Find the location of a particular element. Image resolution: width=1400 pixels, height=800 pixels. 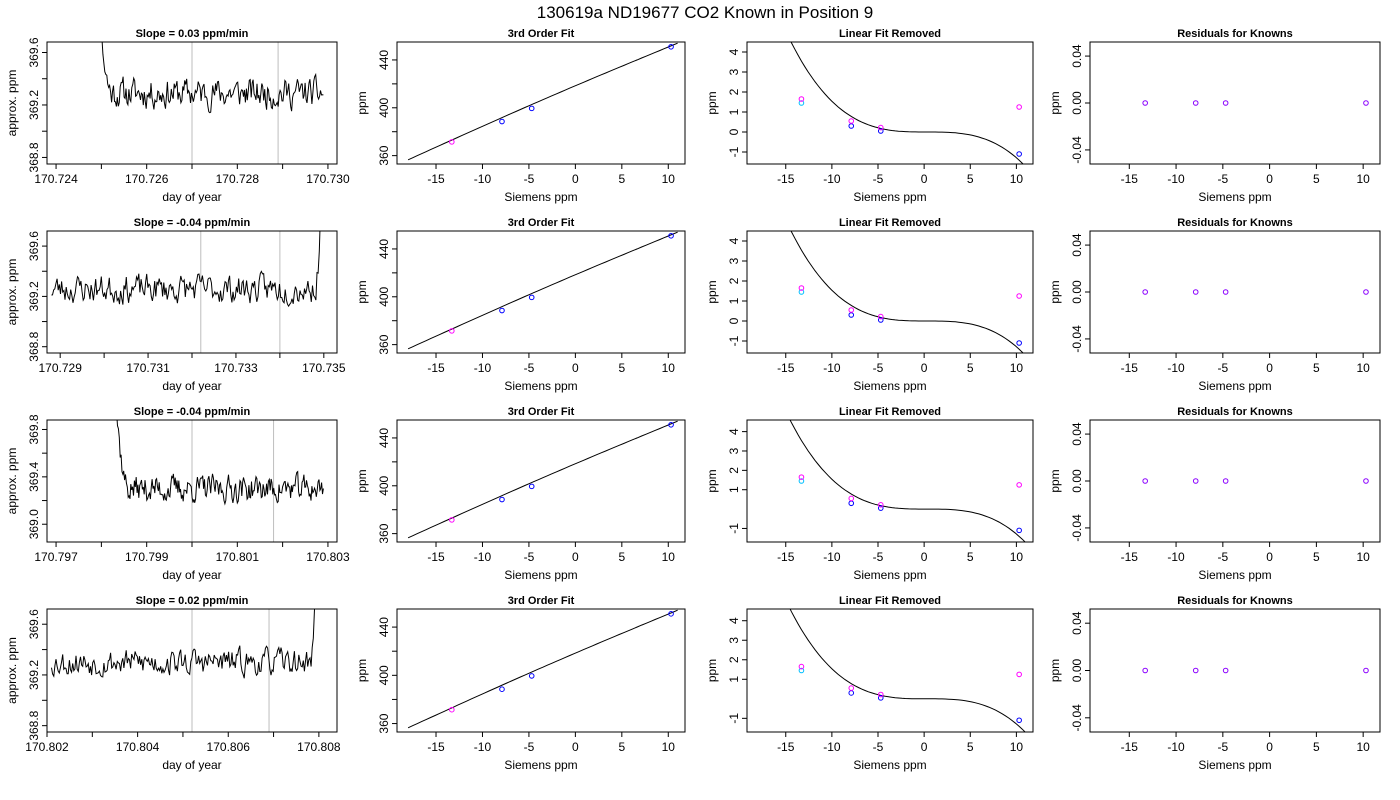

x-tick-label: 170.726 is located at coordinates (147, 179).